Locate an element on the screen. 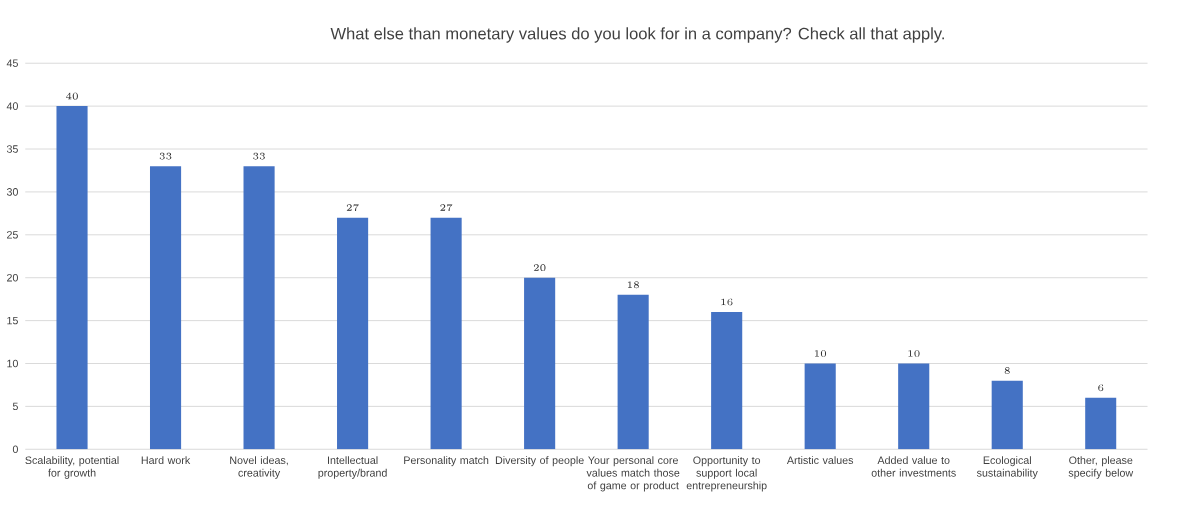 This screenshot has height=523, width=1204. x-tick-label: Novel ideas, creativity is located at coordinates (259, 467).